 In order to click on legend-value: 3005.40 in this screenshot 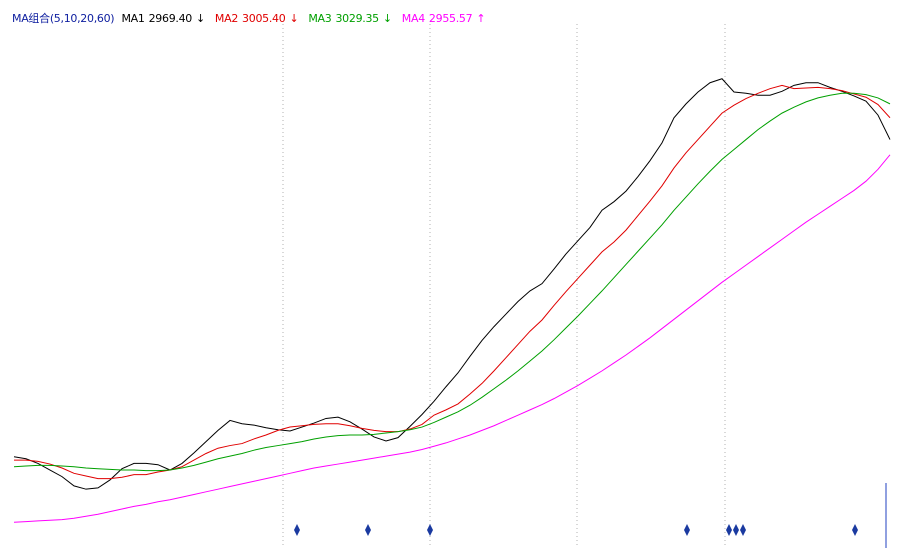, I will do `click(264, 18)`.